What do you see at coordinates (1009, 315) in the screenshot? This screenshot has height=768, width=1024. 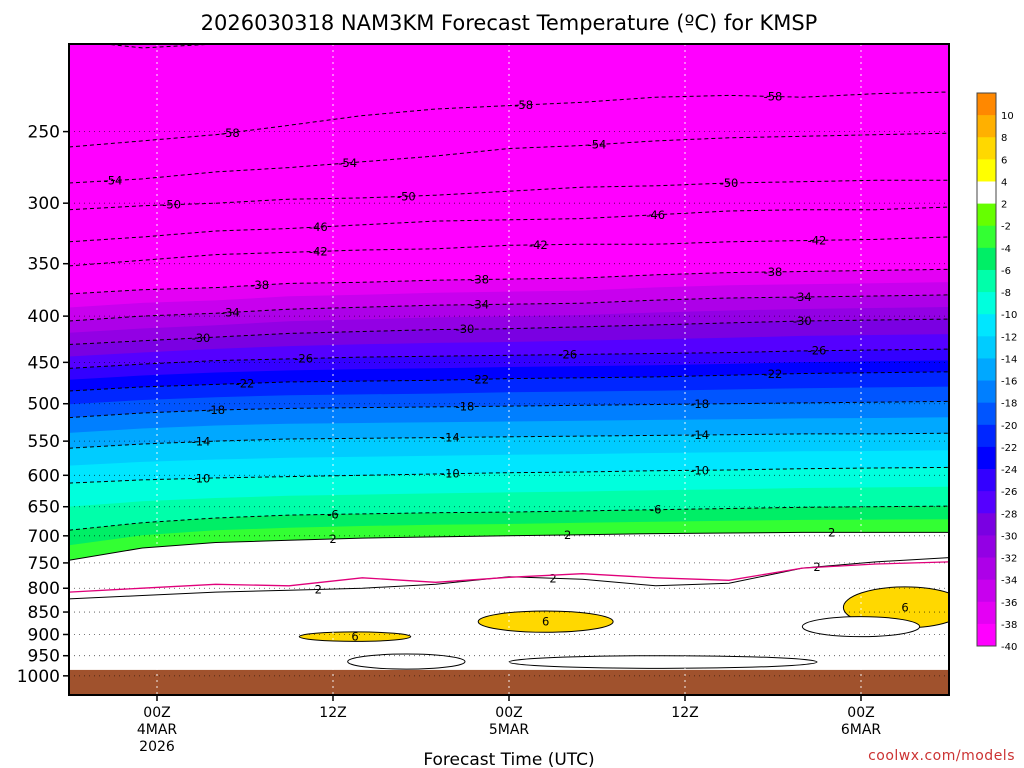 I see `colorbar-level-label: -10` at bounding box center [1009, 315].